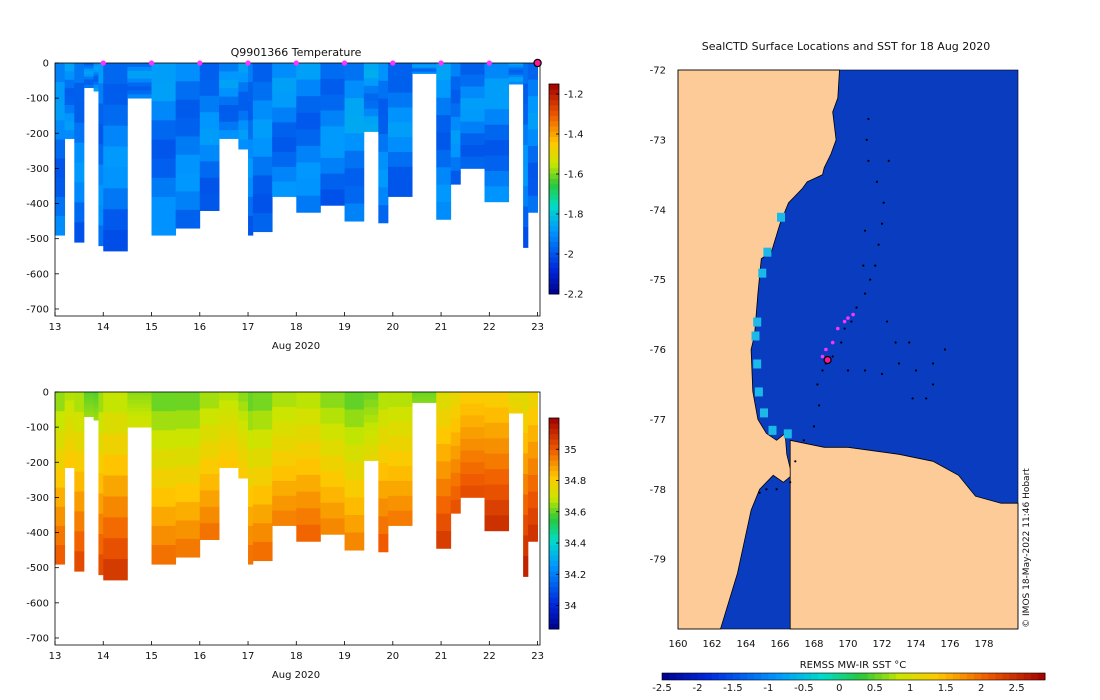  What do you see at coordinates (574, 295) in the screenshot?
I see `temp-colorbar-label: -2.2` at bounding box center [574, 295].